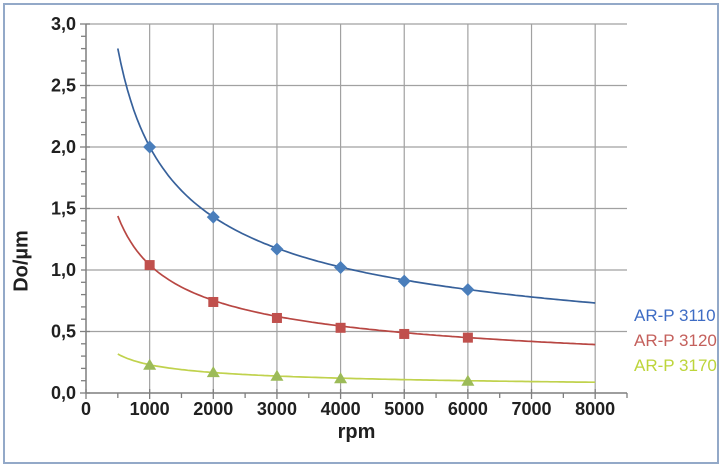  I want to click on y-tick-label: 1,0, so click(63, 270).